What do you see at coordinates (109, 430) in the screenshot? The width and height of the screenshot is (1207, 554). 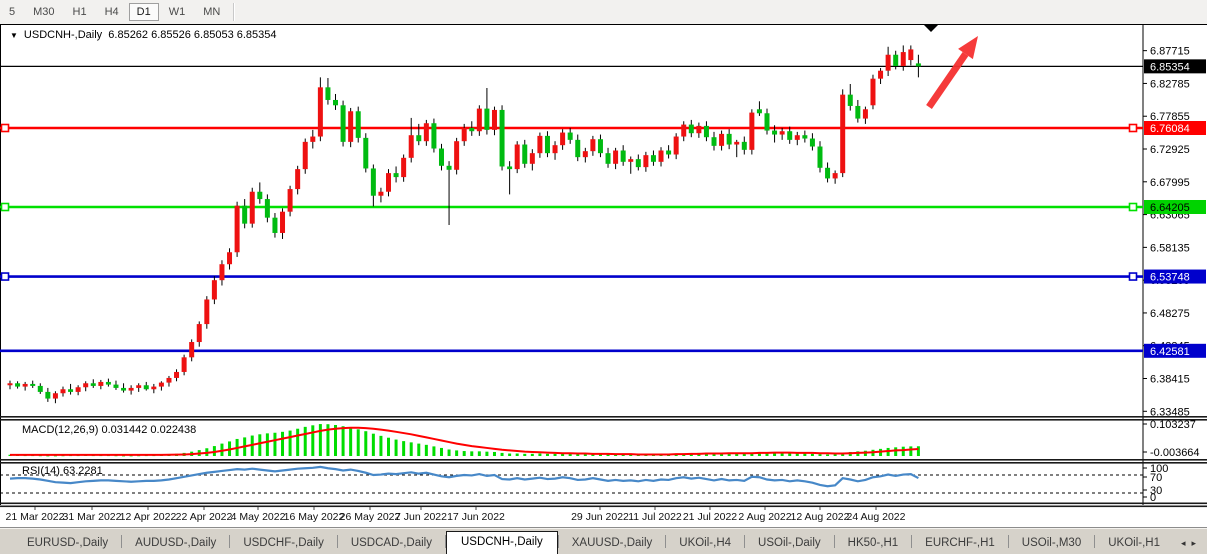 I see `macd-label: MACD(12,26,9) 0.031442 0.022438` at bounding box center [109, 430].